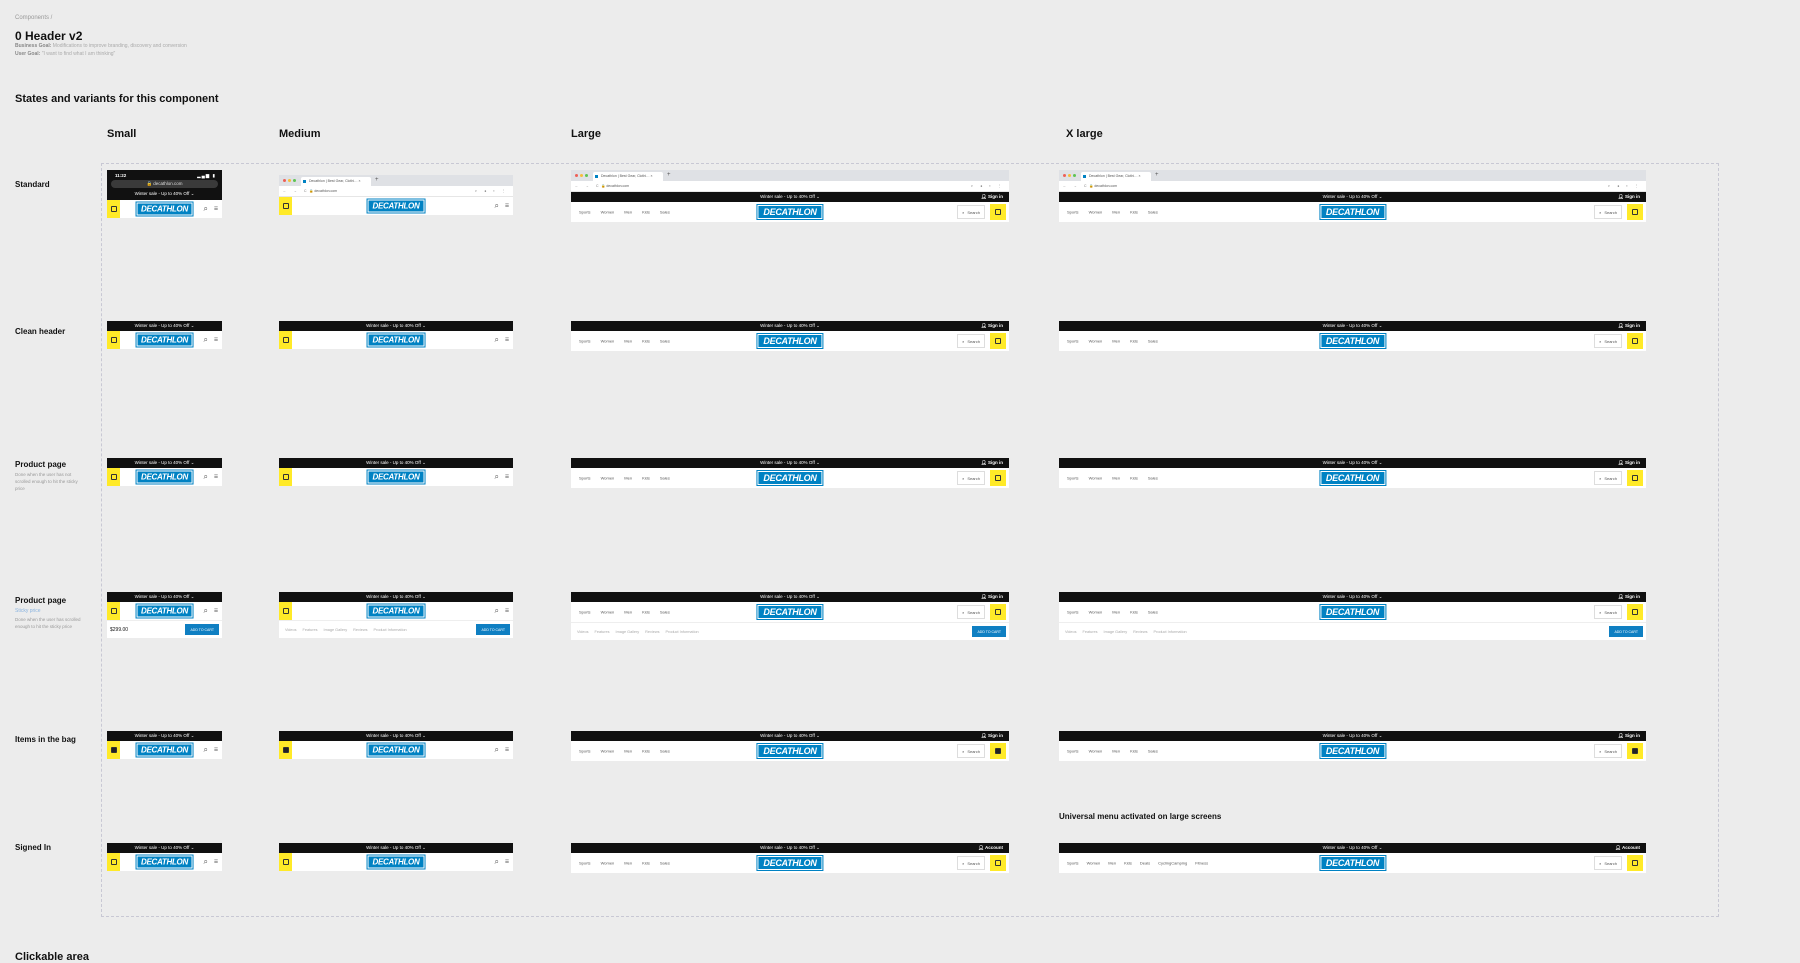 Image resolution: width=1800 pixels, height=963 pixels. I want to click on url-bar: ← → C 🔒 decathlon.com ◐ ● ▪ ⋮, so click(790, 186).